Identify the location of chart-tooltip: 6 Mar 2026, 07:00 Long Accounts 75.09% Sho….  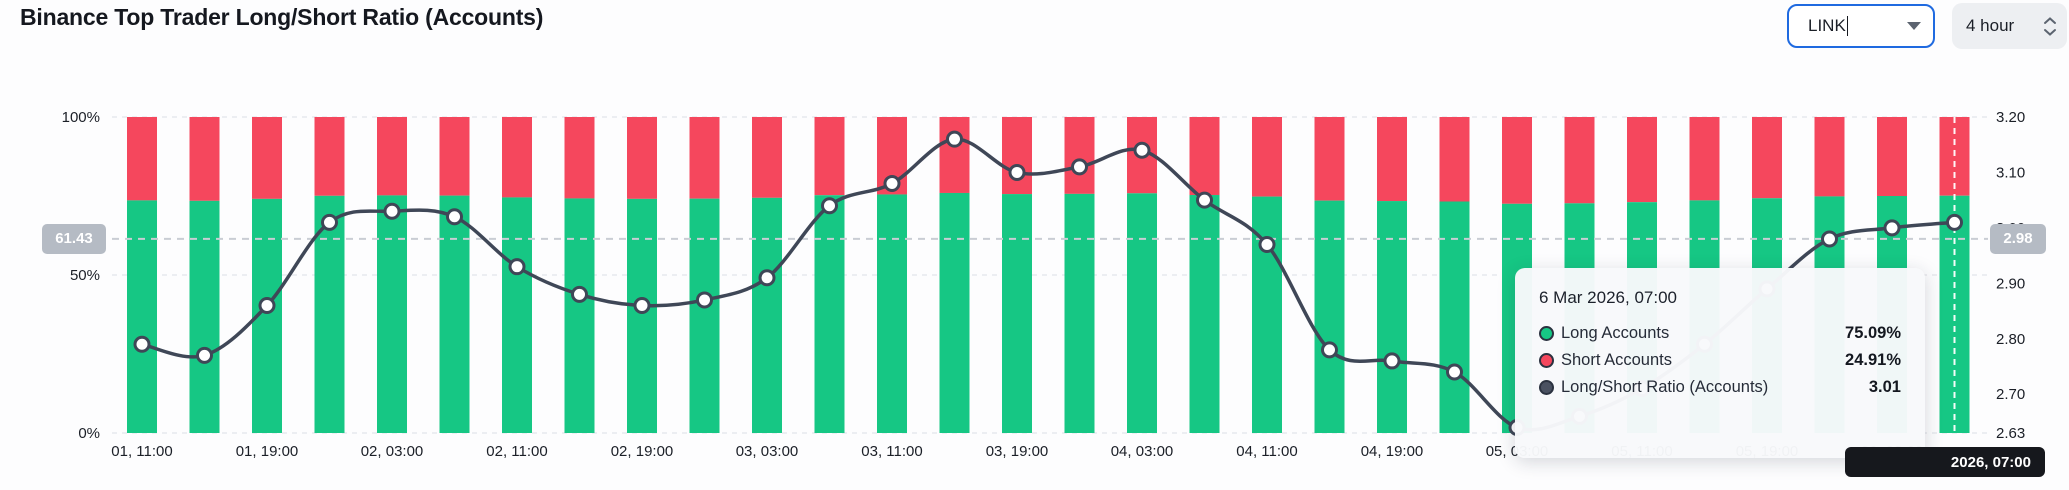
(1720, 363).